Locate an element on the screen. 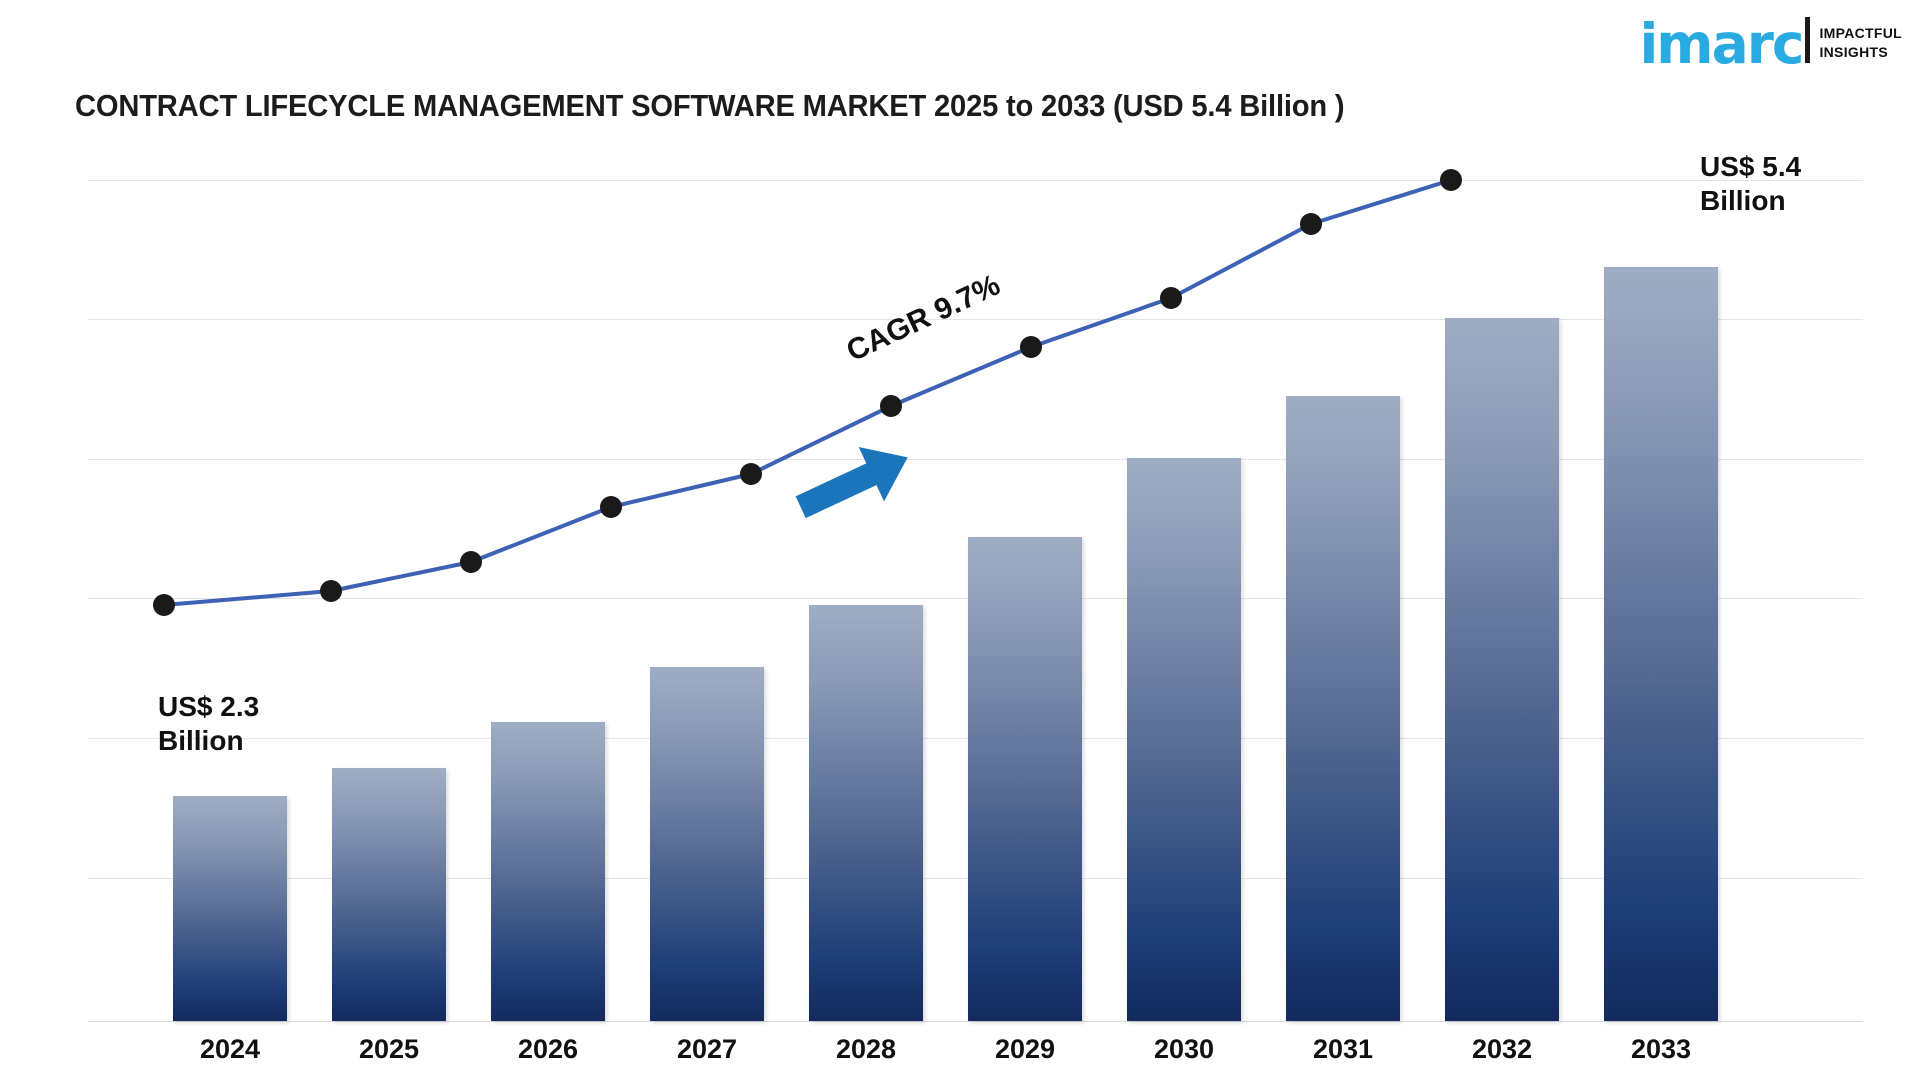 This screenshot has width=1920, height=1072. x-axis-label-2028: 2028 is located at coordinates (866, 1049).